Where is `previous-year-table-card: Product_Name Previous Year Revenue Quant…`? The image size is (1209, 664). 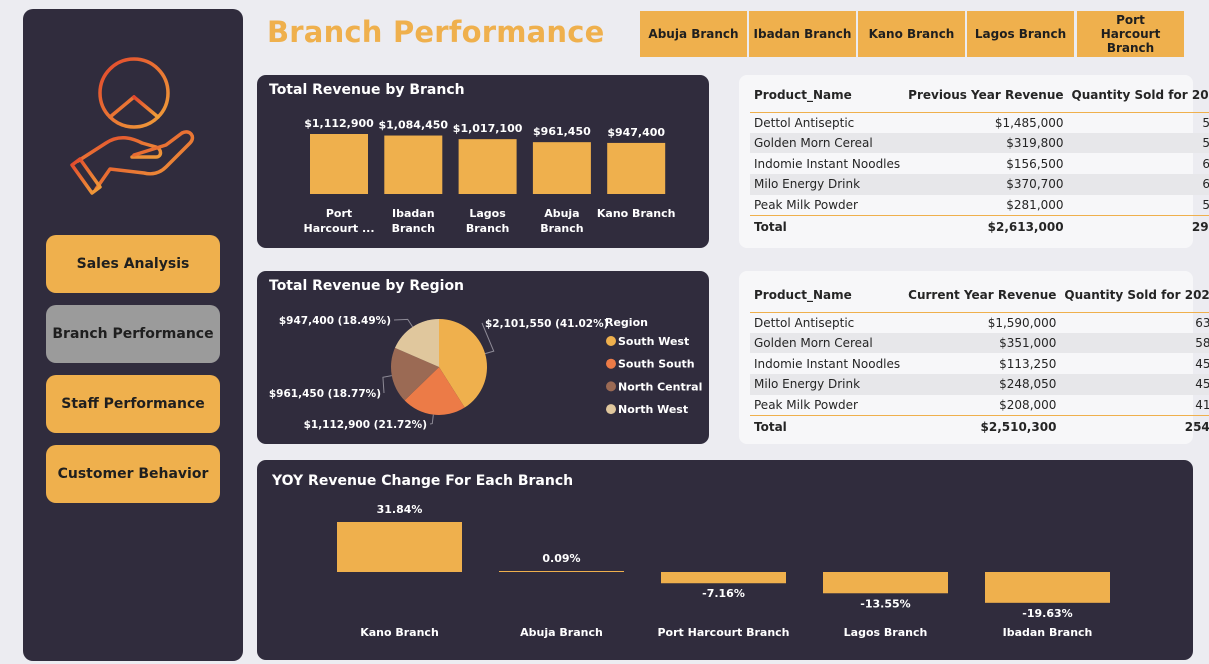
previous-year-table-card: Product_Name Previous Year Revenue Quant… is located at coordinates (974, 161).